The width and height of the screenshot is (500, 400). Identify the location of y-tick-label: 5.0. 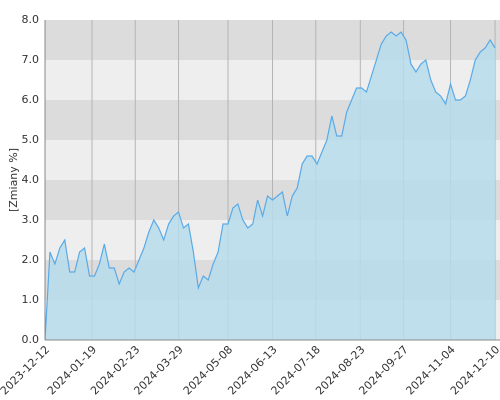
(31, 139).